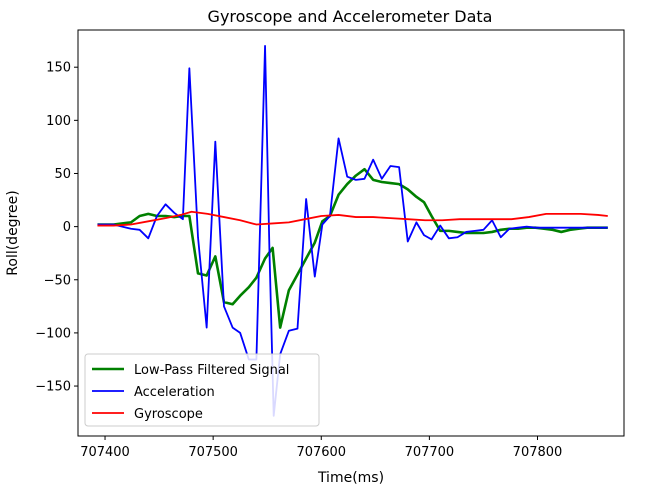  I want to click on y-tick-label: −50, so click(57, 280).